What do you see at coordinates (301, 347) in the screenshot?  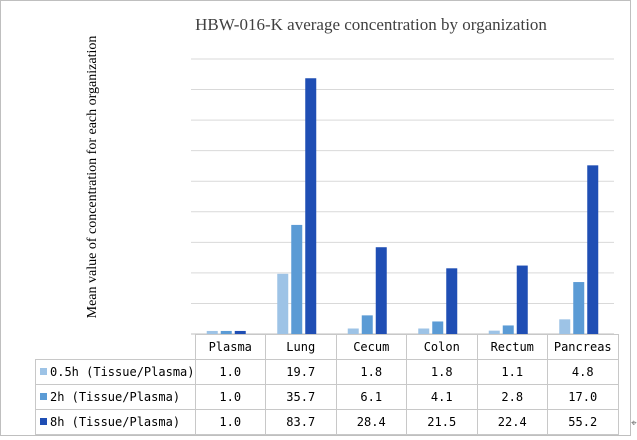 I see `category-label: Lung` at bounding box center [301, 347].